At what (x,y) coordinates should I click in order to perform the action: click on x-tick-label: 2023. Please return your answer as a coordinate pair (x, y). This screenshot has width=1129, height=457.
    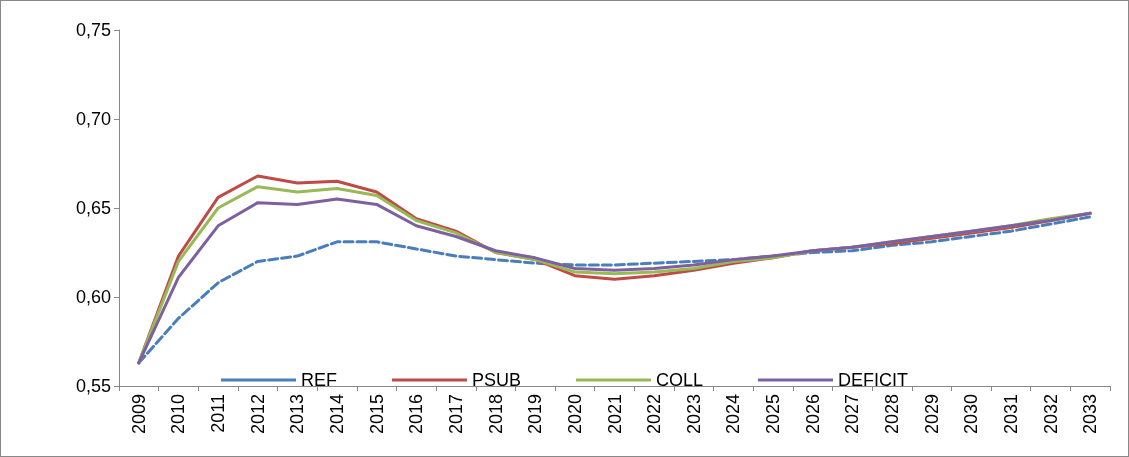
    Looking at the image, I should click on (693, 414).